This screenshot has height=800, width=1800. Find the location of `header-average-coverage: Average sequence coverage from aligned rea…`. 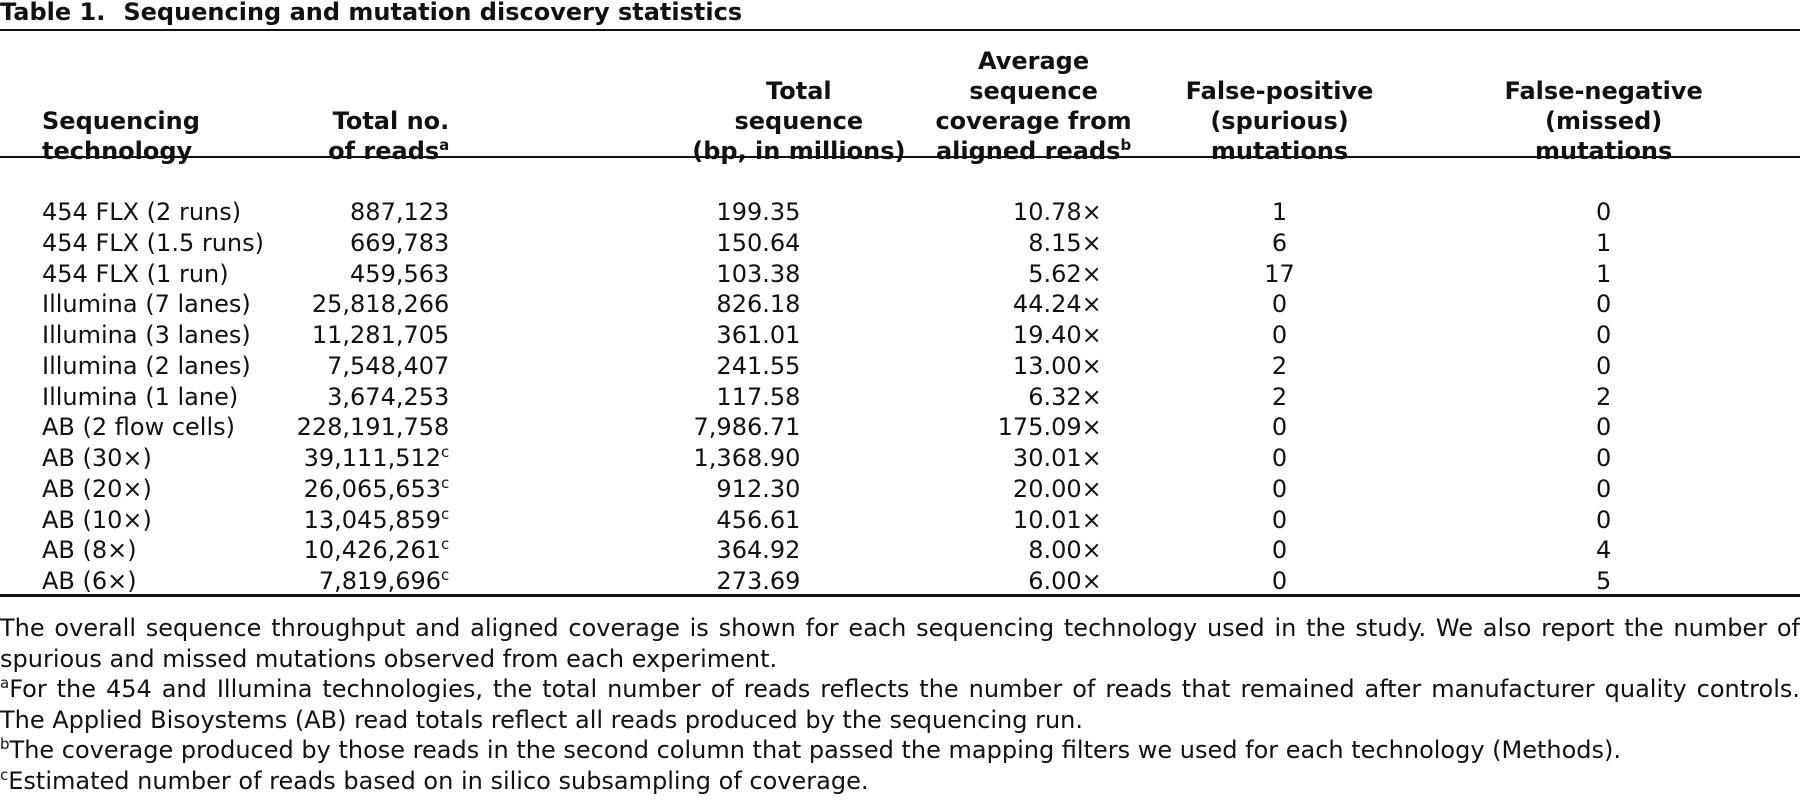

header-average-coverage: Average sequence coverage from aligned rea… is located at coordinates (1033, 106).